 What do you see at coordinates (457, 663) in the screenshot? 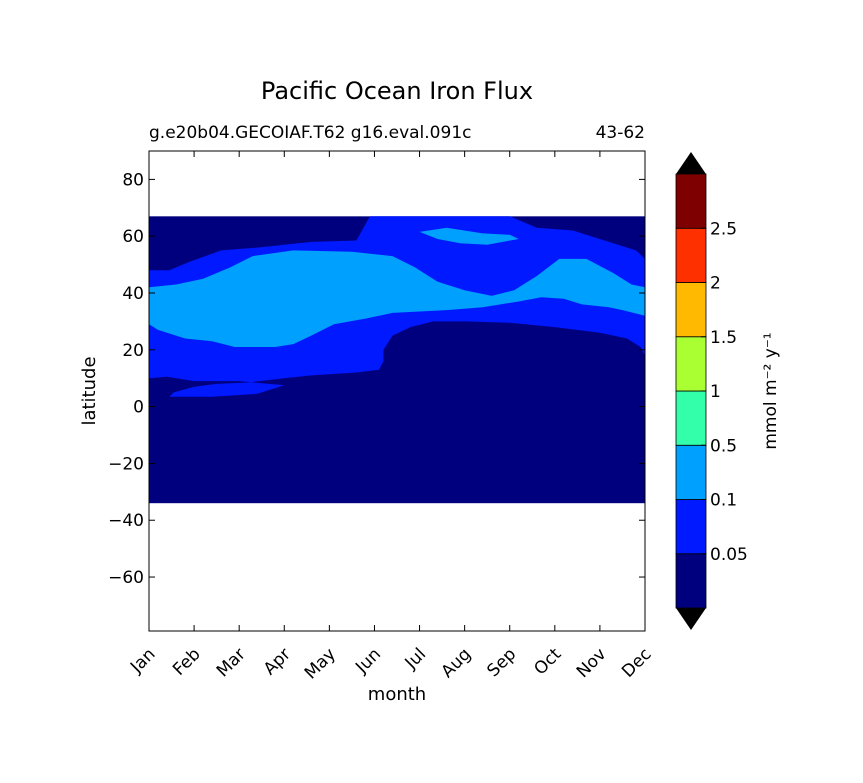
I see `x-tick-label: Aug` at bounding box center [457, 663].